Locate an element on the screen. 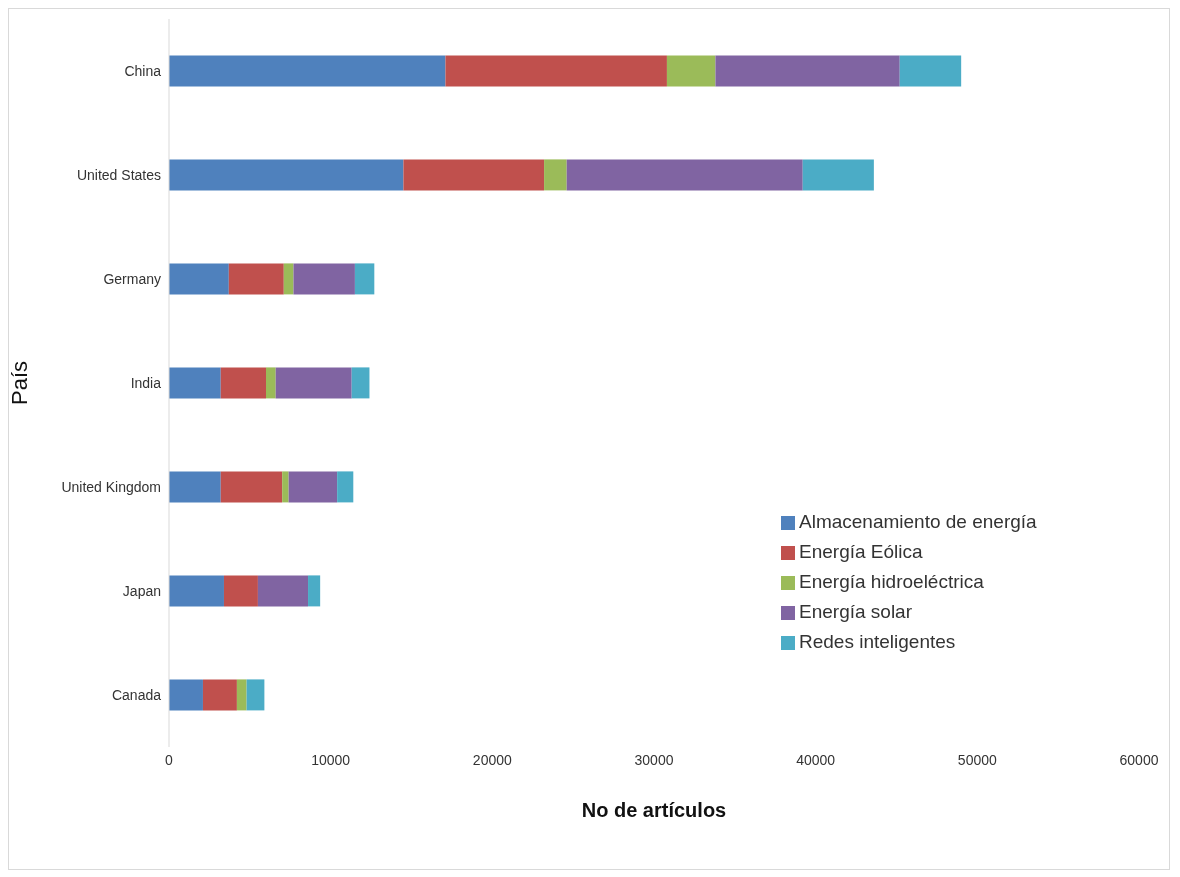  legend-label: Energía hidroeléctrica is located at coordinates (891, 581).